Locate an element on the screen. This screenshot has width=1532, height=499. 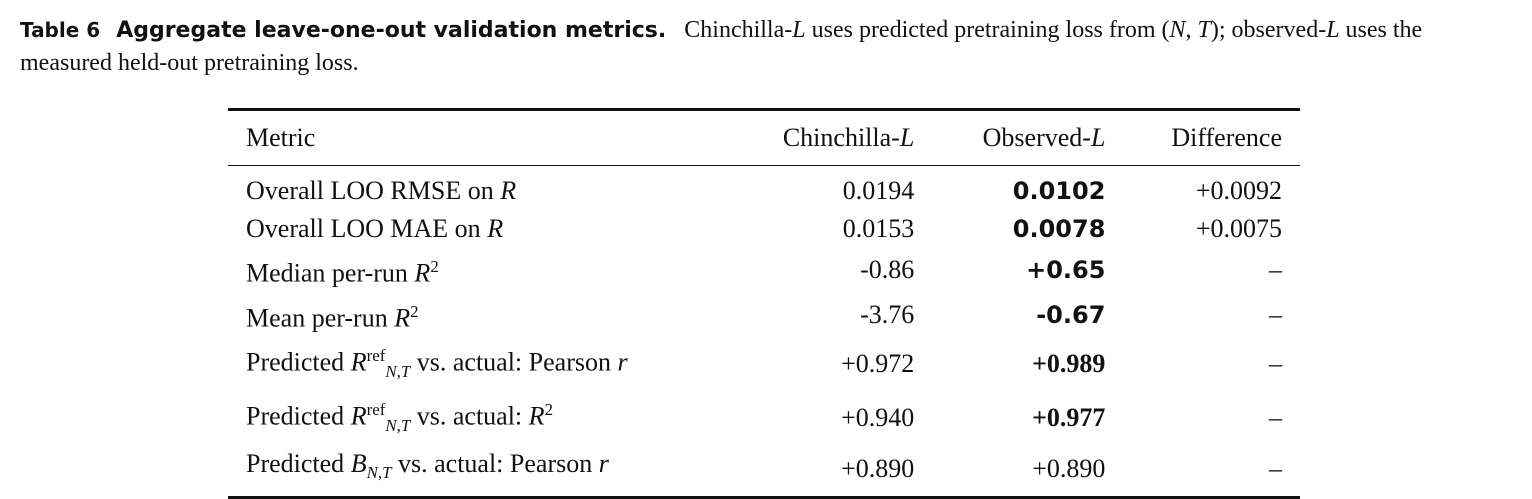
row-chinchilla: -3.76 is located at coordinates (887, 314).